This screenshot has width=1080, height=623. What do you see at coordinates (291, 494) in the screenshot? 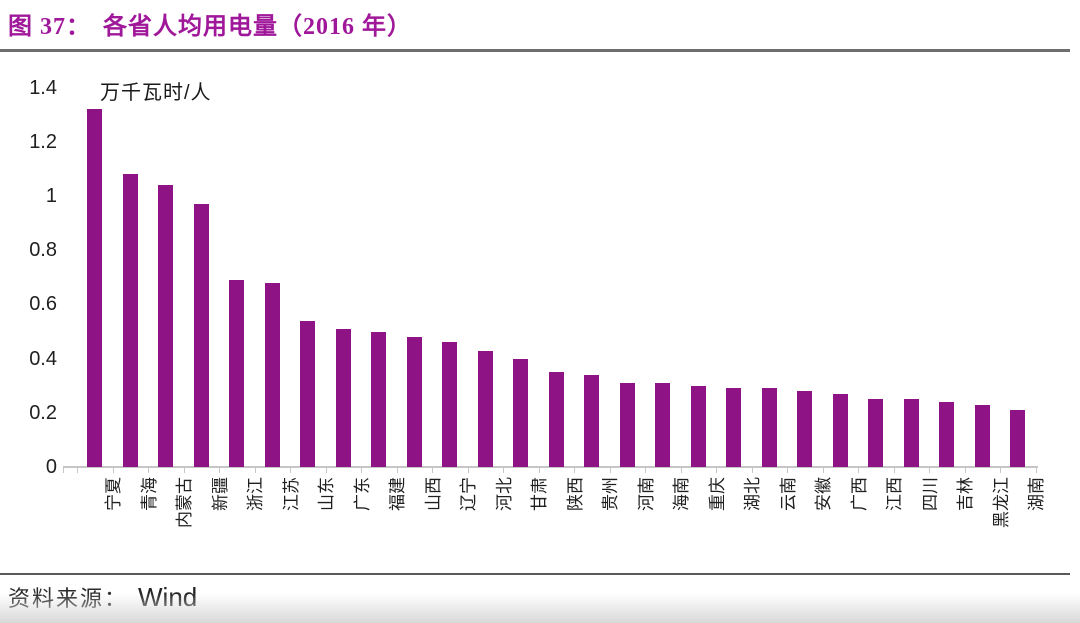
I see `x-axis-label: 江苏` at bounding box center [291, 494].